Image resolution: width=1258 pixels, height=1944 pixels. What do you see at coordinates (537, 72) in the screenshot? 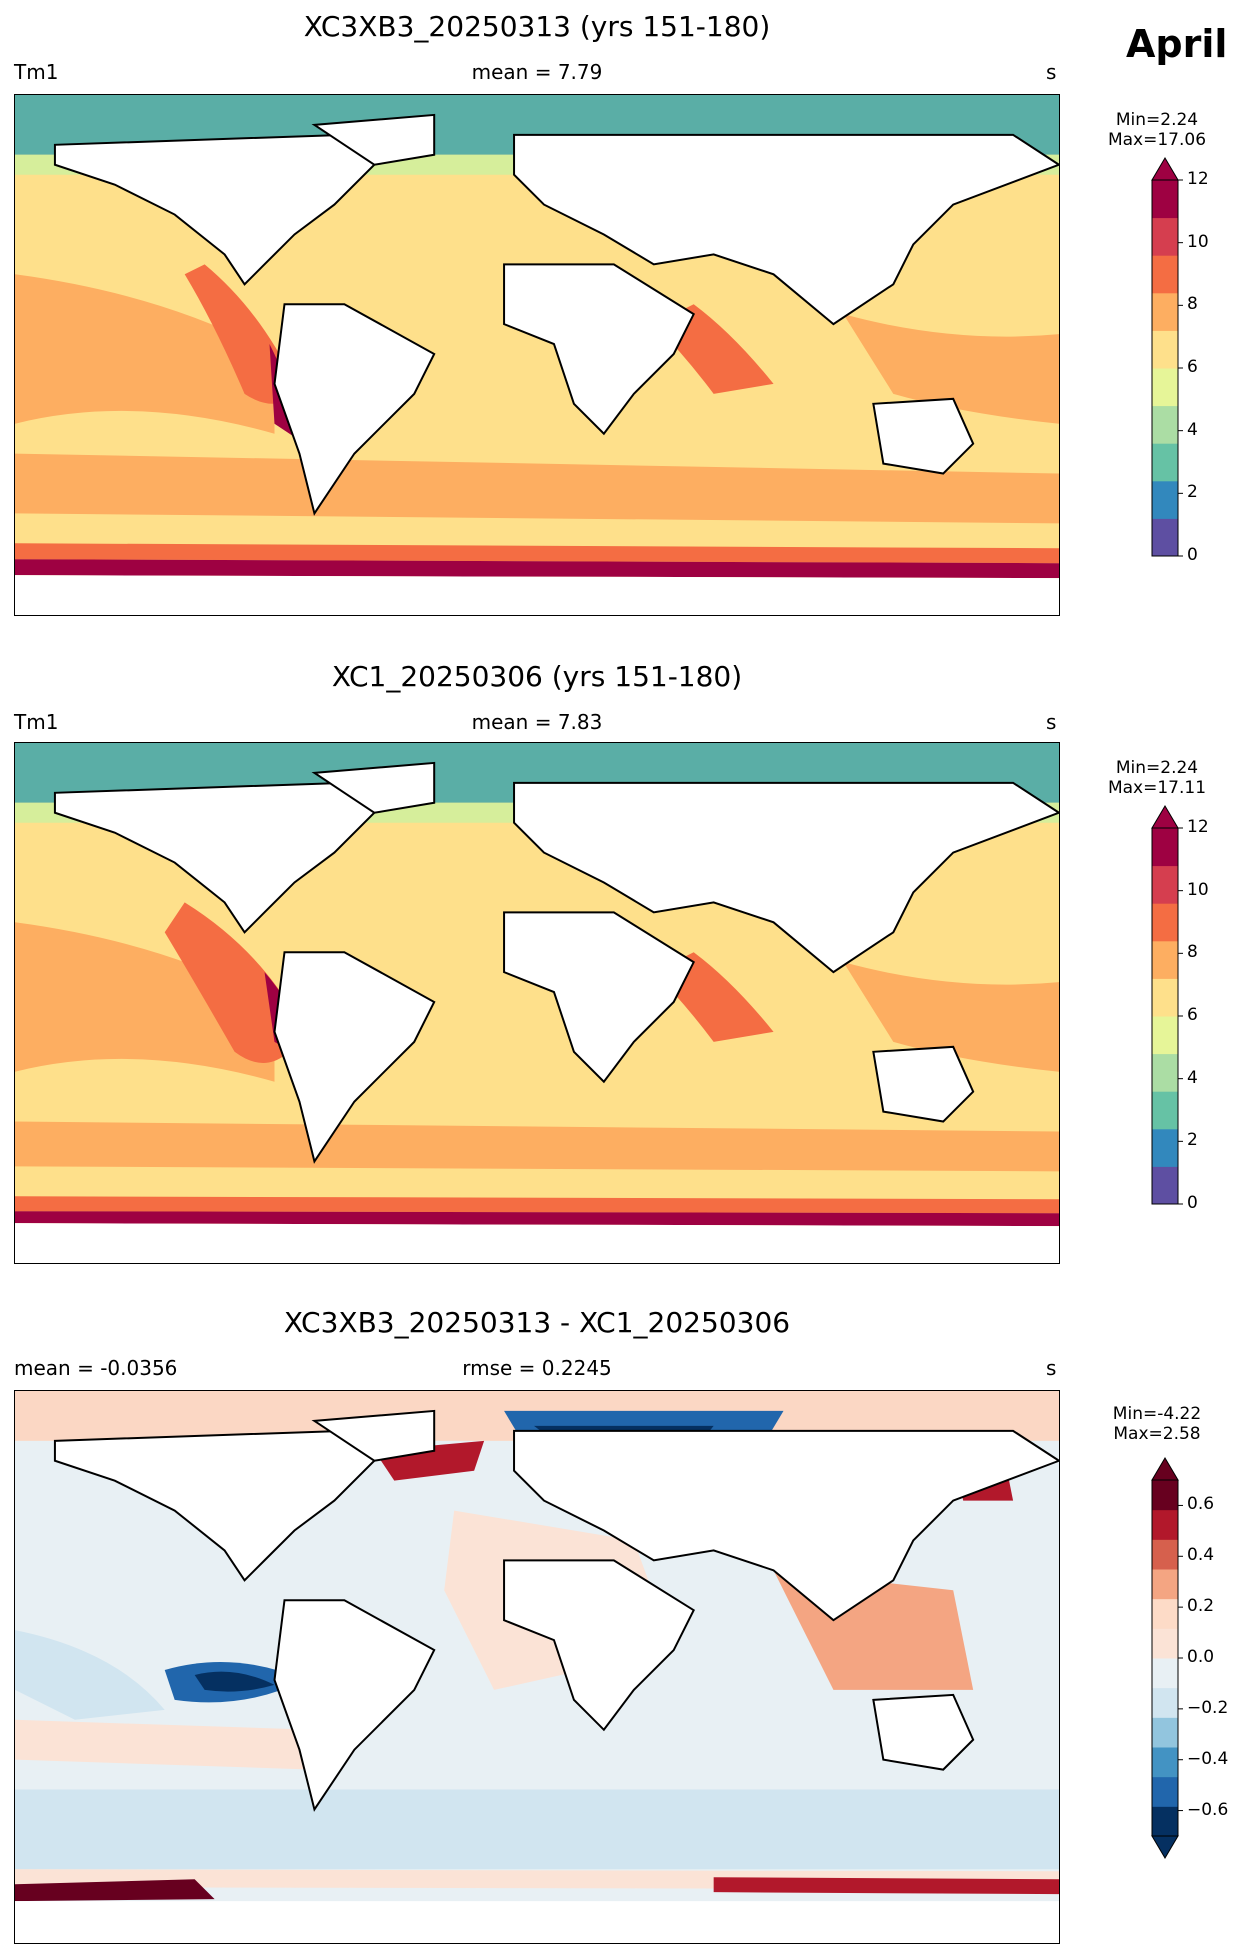
I see `panel1-mean-label: mean = 7.79` at bounding box center [537, 72].